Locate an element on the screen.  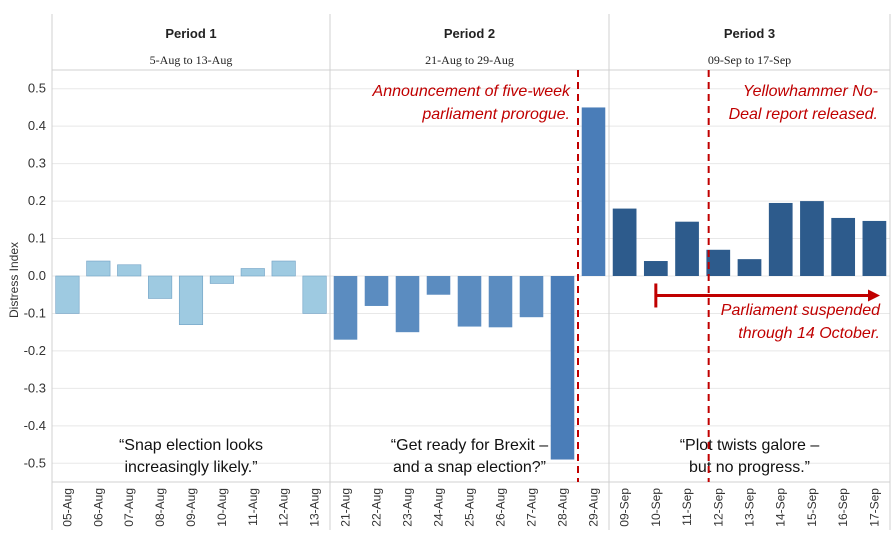
suspension-annotation: through 14 October. is located at coordinates (809, 333).